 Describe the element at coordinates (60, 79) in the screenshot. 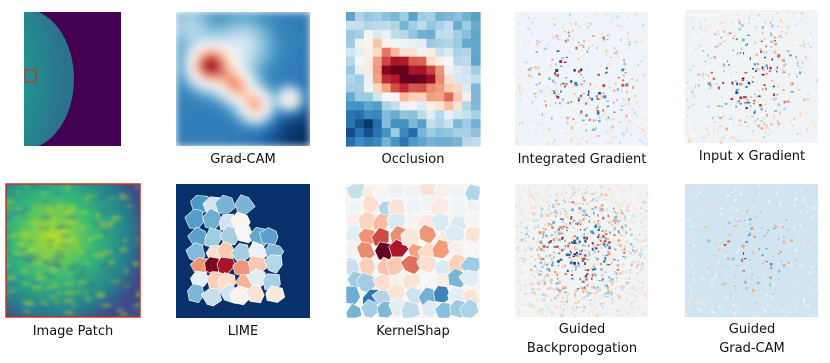

I see `mammogram` at that location.